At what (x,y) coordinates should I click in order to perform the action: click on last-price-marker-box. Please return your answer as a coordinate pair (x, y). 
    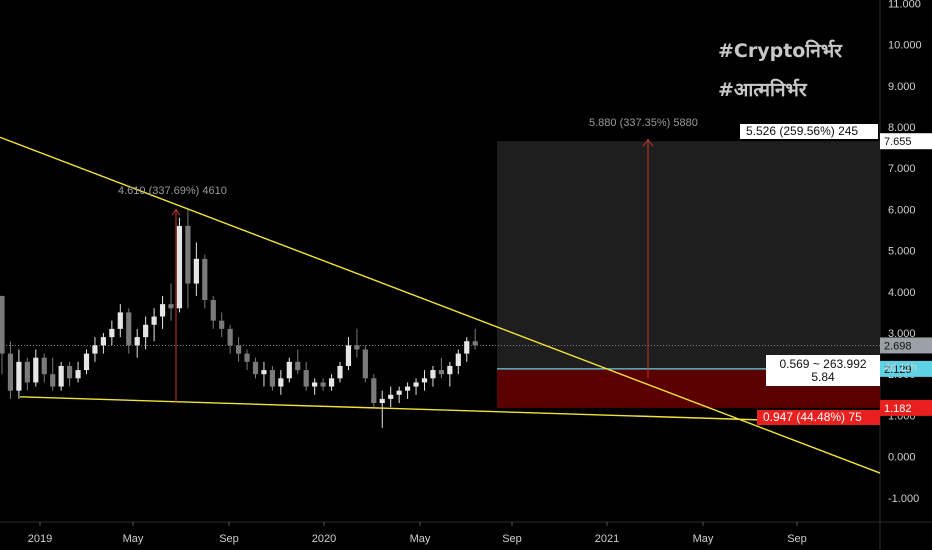
    Looking at the image, I should click on (906, 345).